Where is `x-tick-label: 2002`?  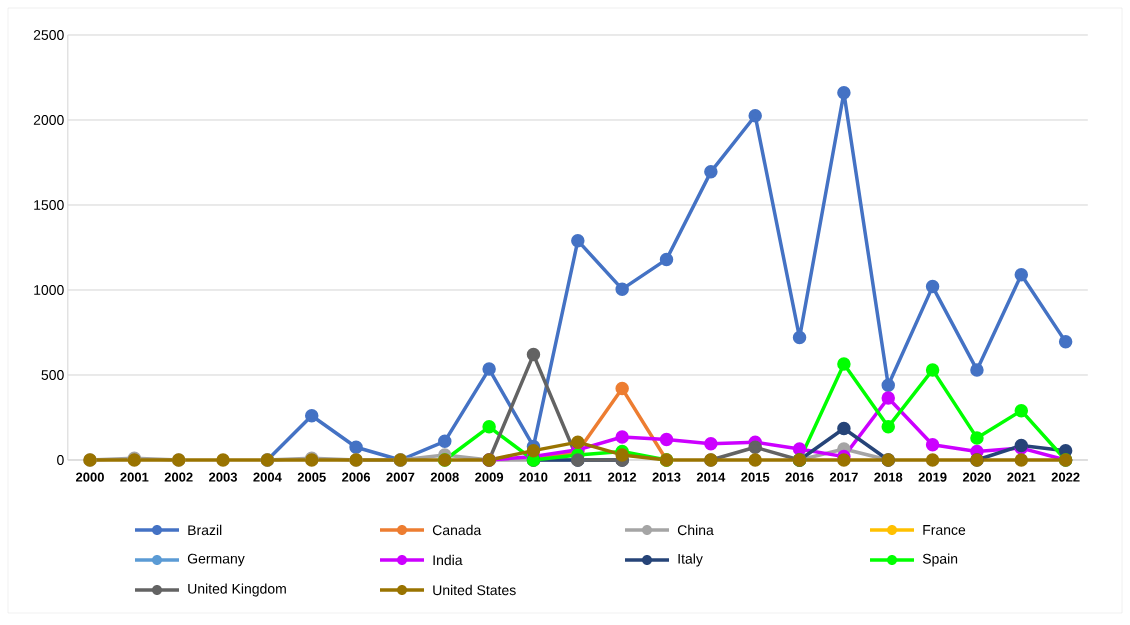
x-tick-label: 2002 is located at coordinates (178, 477).